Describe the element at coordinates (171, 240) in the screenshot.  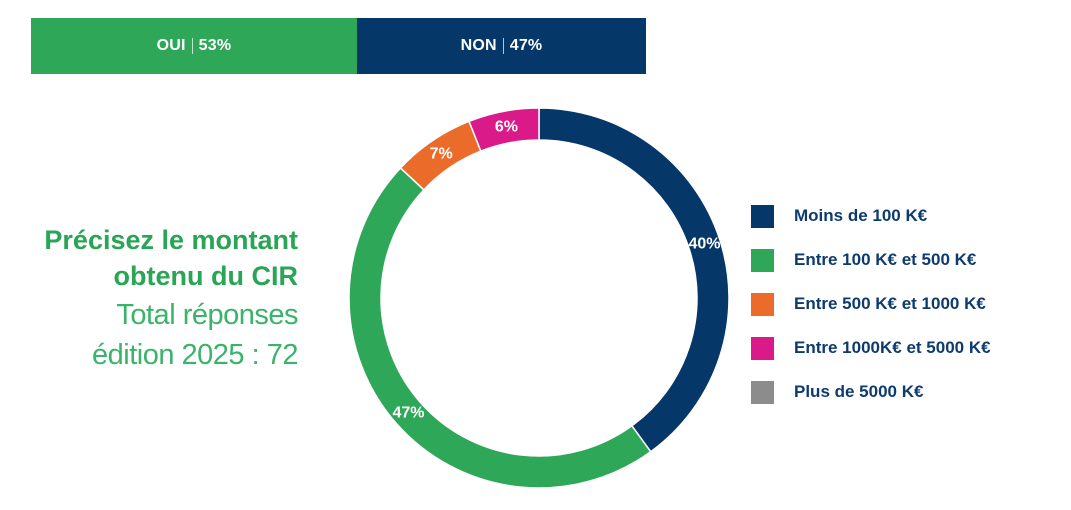
I see `chart-title-line-1: Précisez le montant` at that location.